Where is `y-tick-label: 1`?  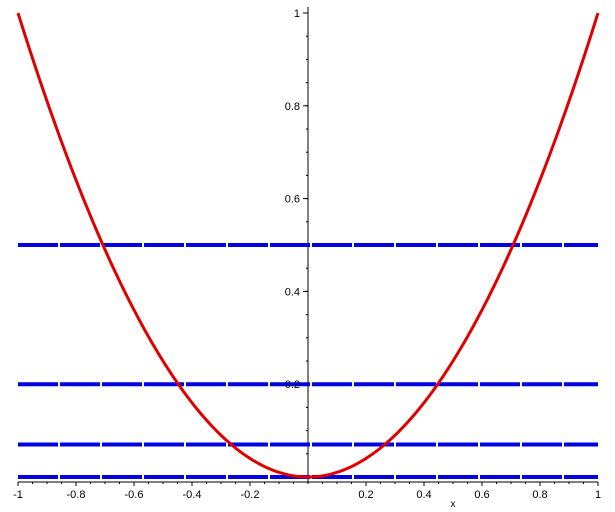 y-tick-label: 1 is located at coordinates (297, 14).